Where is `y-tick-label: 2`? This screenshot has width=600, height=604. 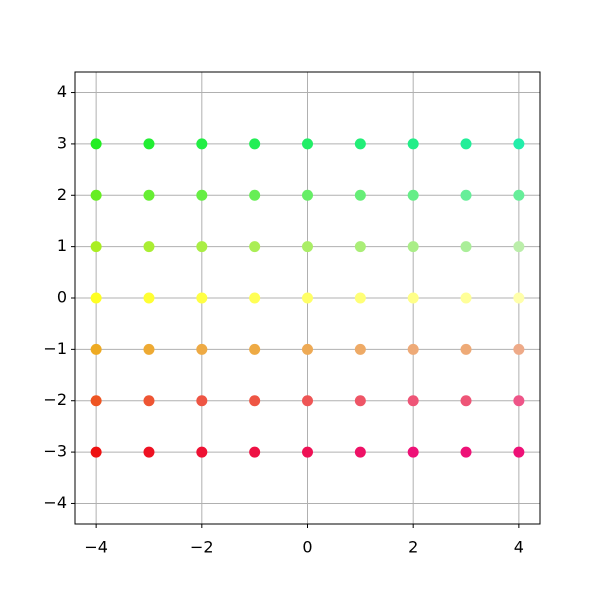
y-tick-label: 2 is located at coordinates (62, 194).